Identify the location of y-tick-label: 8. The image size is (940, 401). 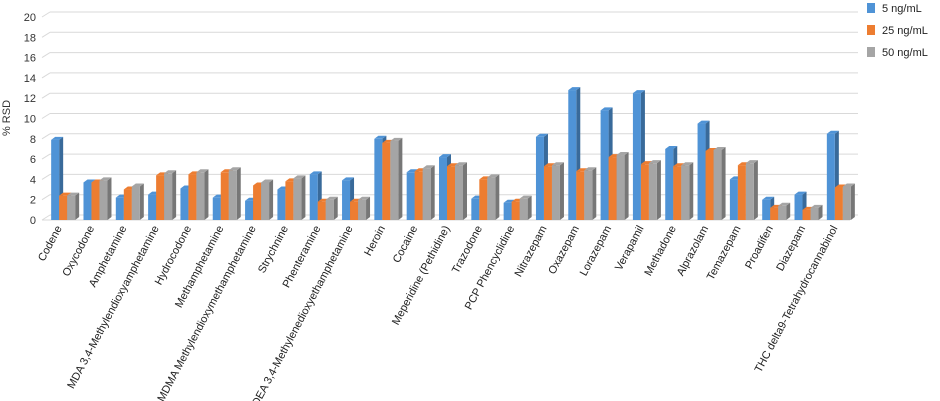
(33, 140).